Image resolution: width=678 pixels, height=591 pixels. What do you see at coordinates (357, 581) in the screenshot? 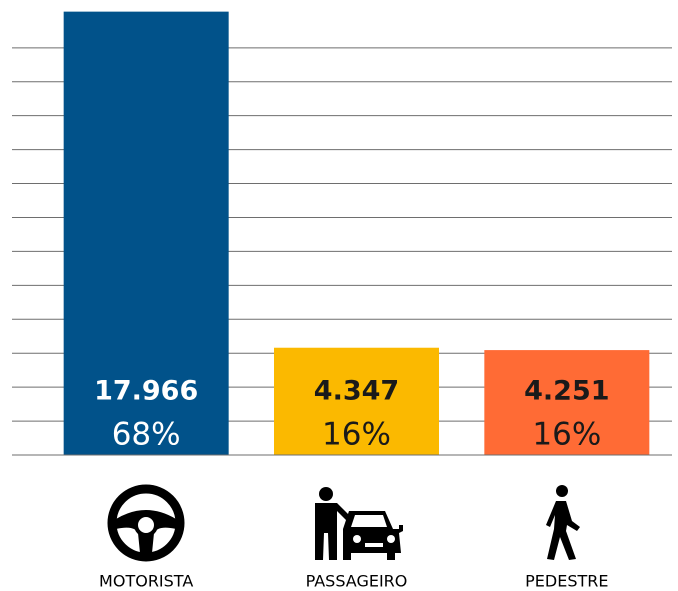
I see `category-label: PASSAGEIRO` at bounding box center [357, 581].